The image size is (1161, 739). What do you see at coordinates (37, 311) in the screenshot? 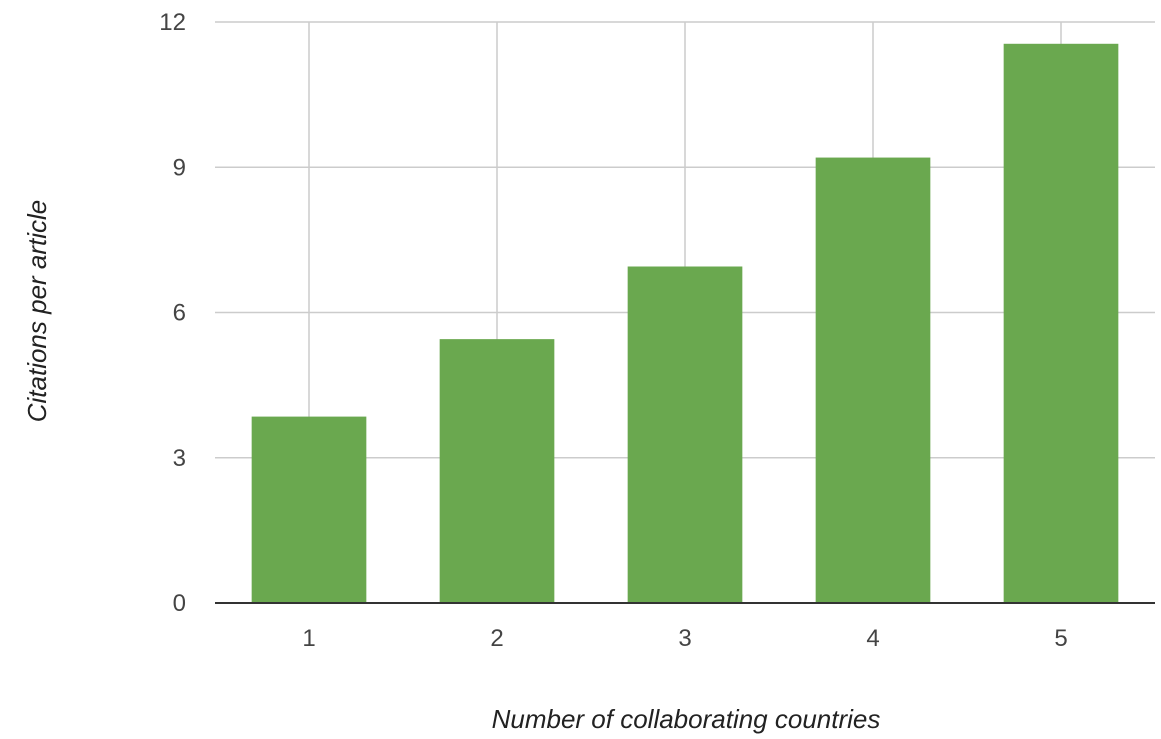
I see `y-axis-title: Citations per article` at bounding box center [37, 311].